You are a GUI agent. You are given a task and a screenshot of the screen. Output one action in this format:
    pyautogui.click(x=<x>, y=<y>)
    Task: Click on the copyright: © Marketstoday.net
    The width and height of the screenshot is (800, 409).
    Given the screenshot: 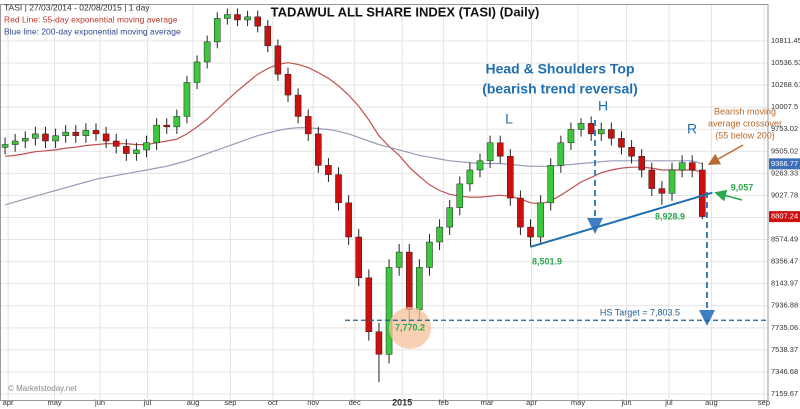 What is the action you would take?
    pyautogui.click(x=43, y=388)
    